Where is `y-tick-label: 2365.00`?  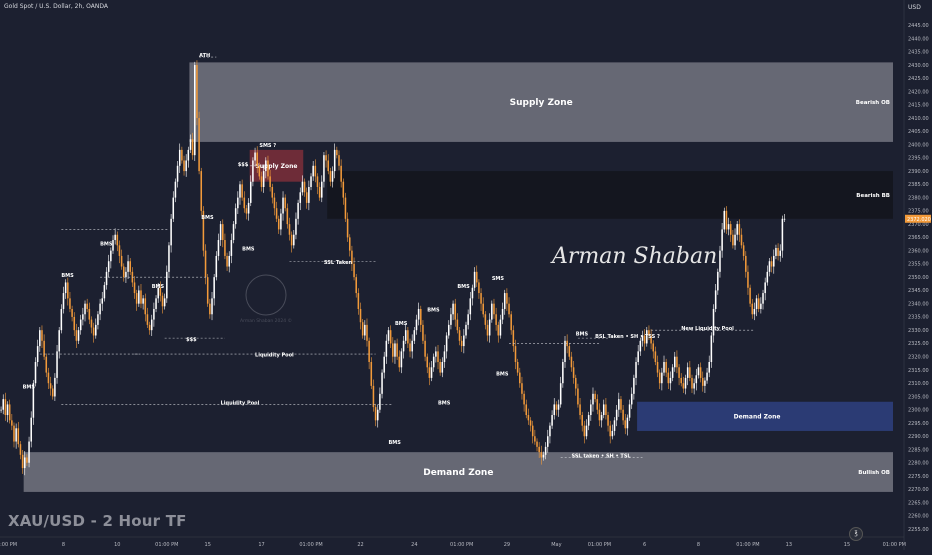 y-tick-label: 2365.00 is located at coordinates (918, 238).